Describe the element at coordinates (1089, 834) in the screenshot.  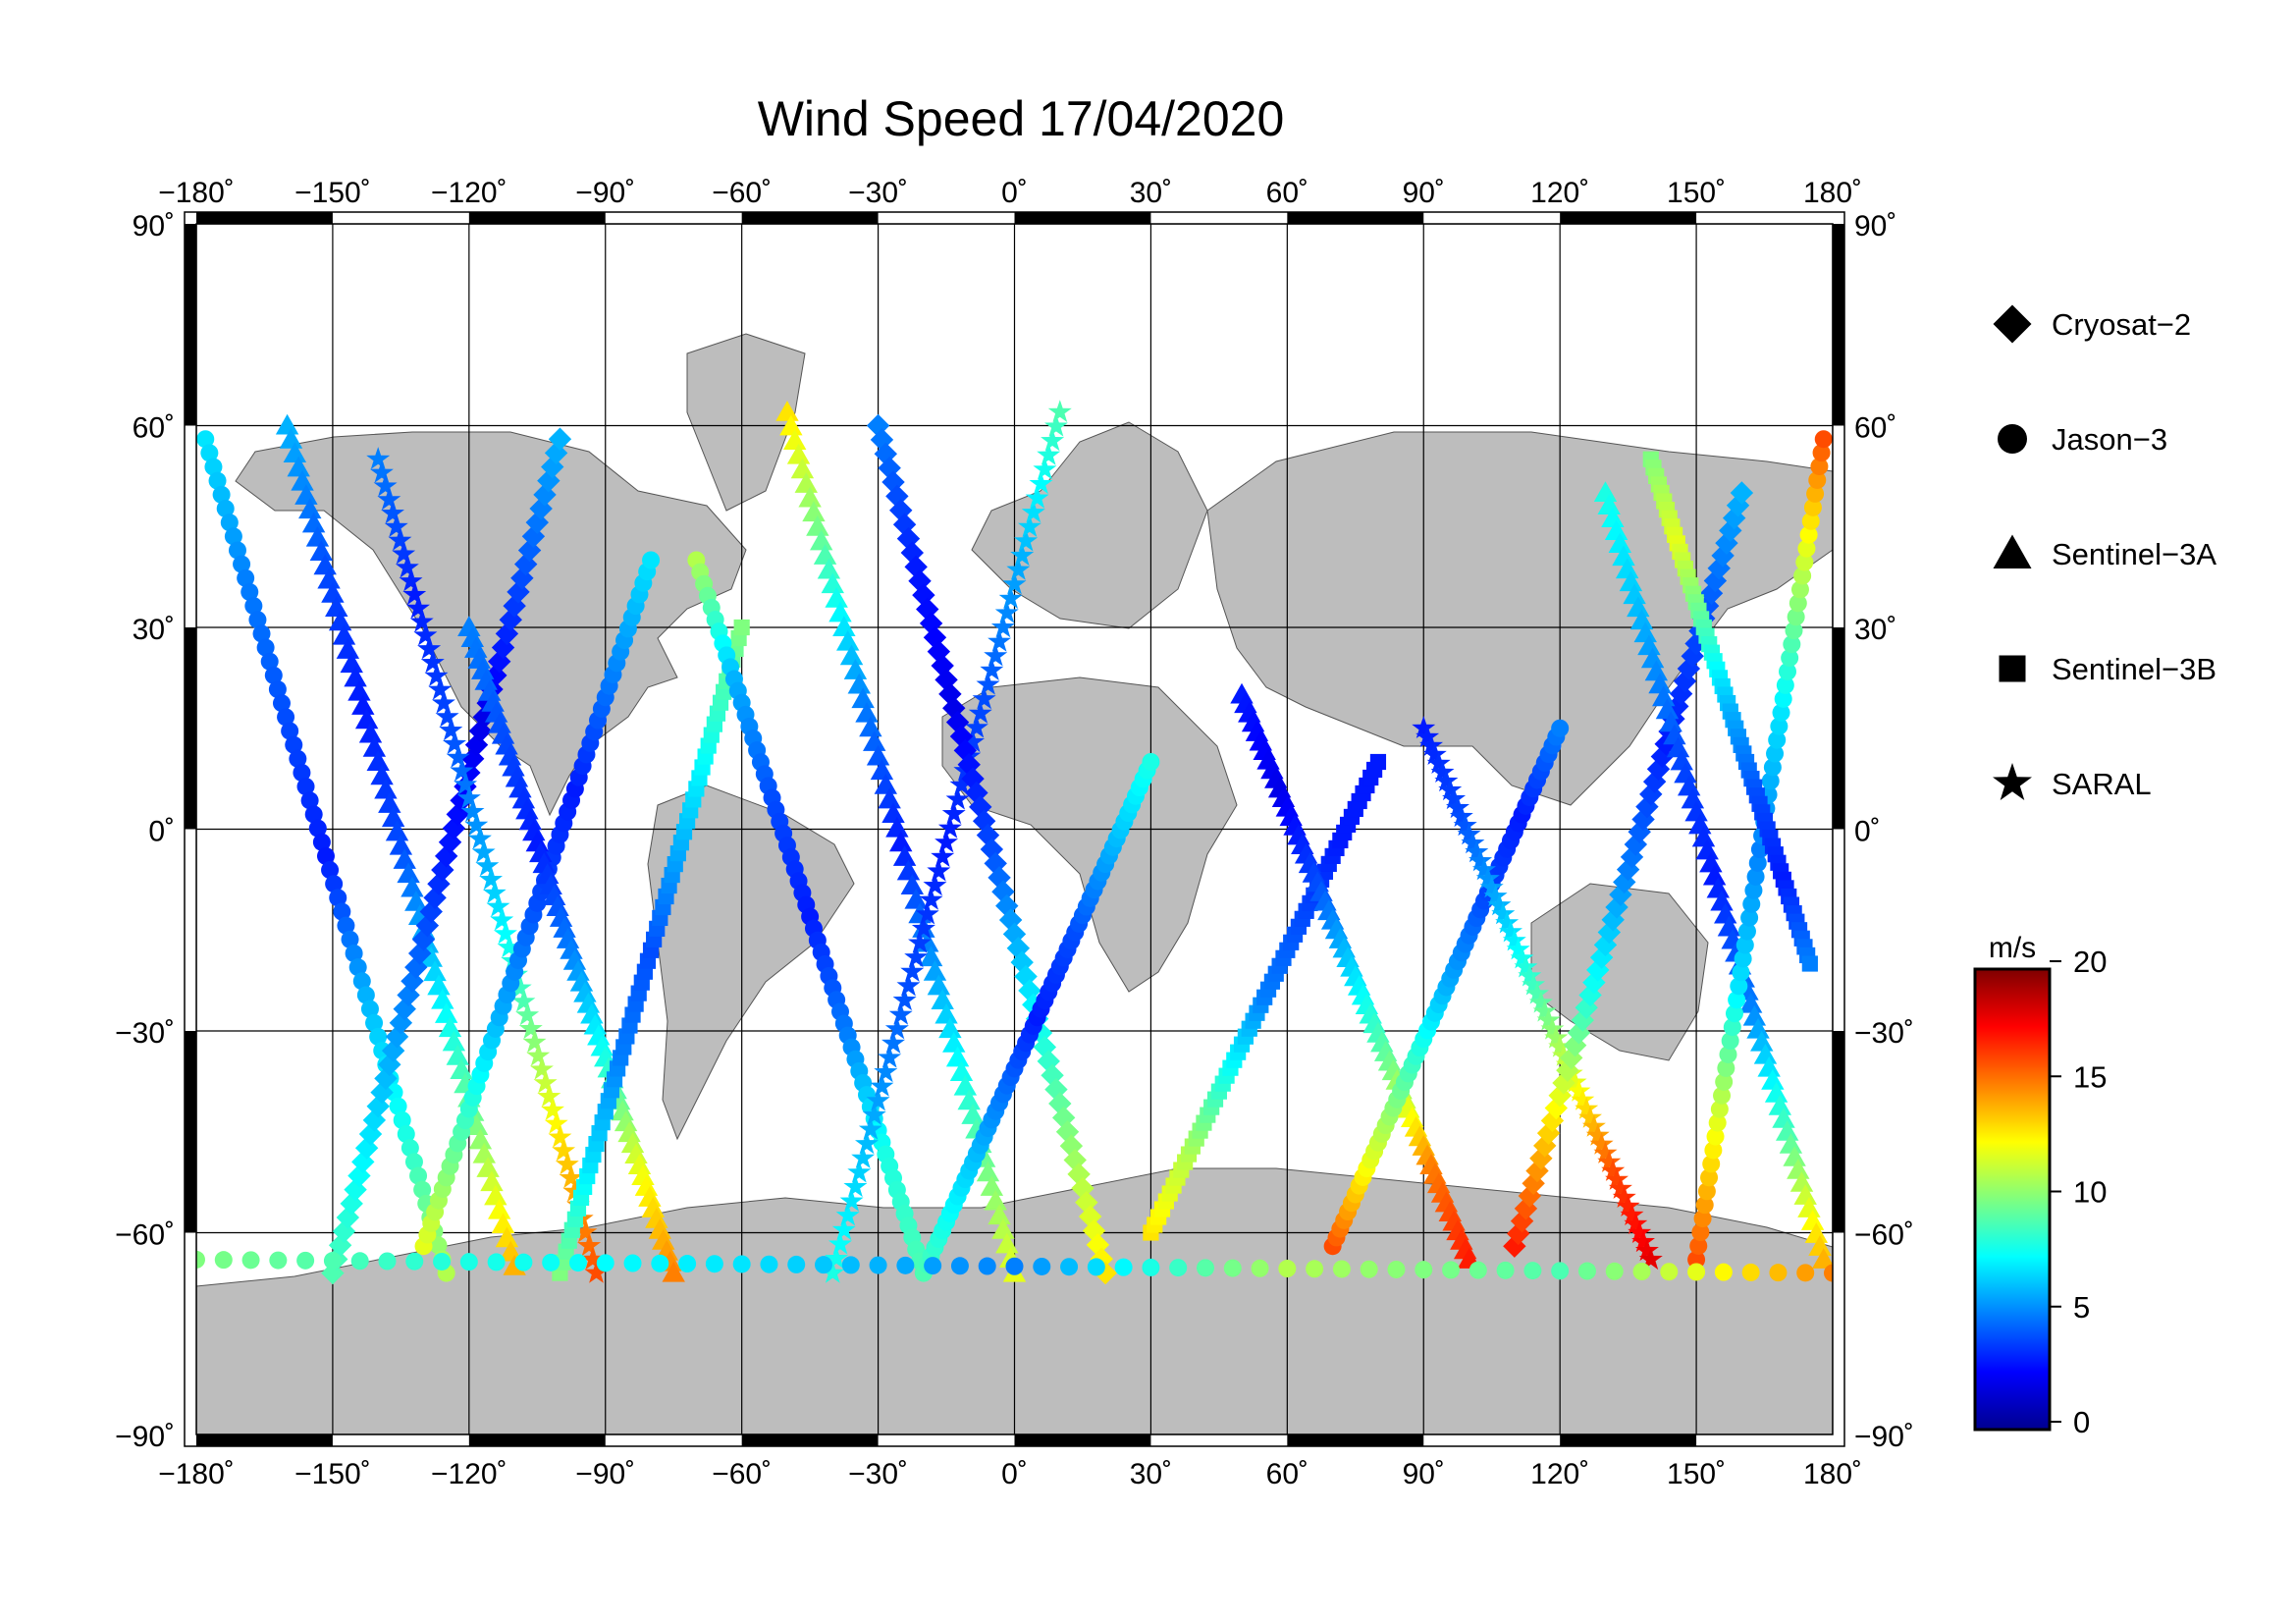
I see `land-africa` at that location.